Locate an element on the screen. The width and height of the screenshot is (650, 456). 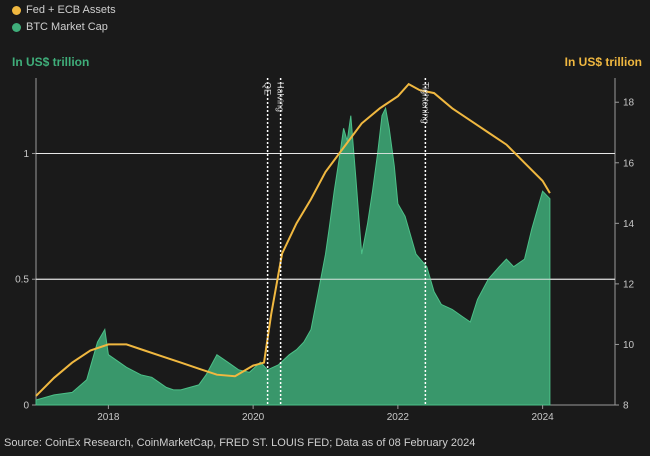
x-tick-label-2: 2022 is located at coordinates (398, 417).